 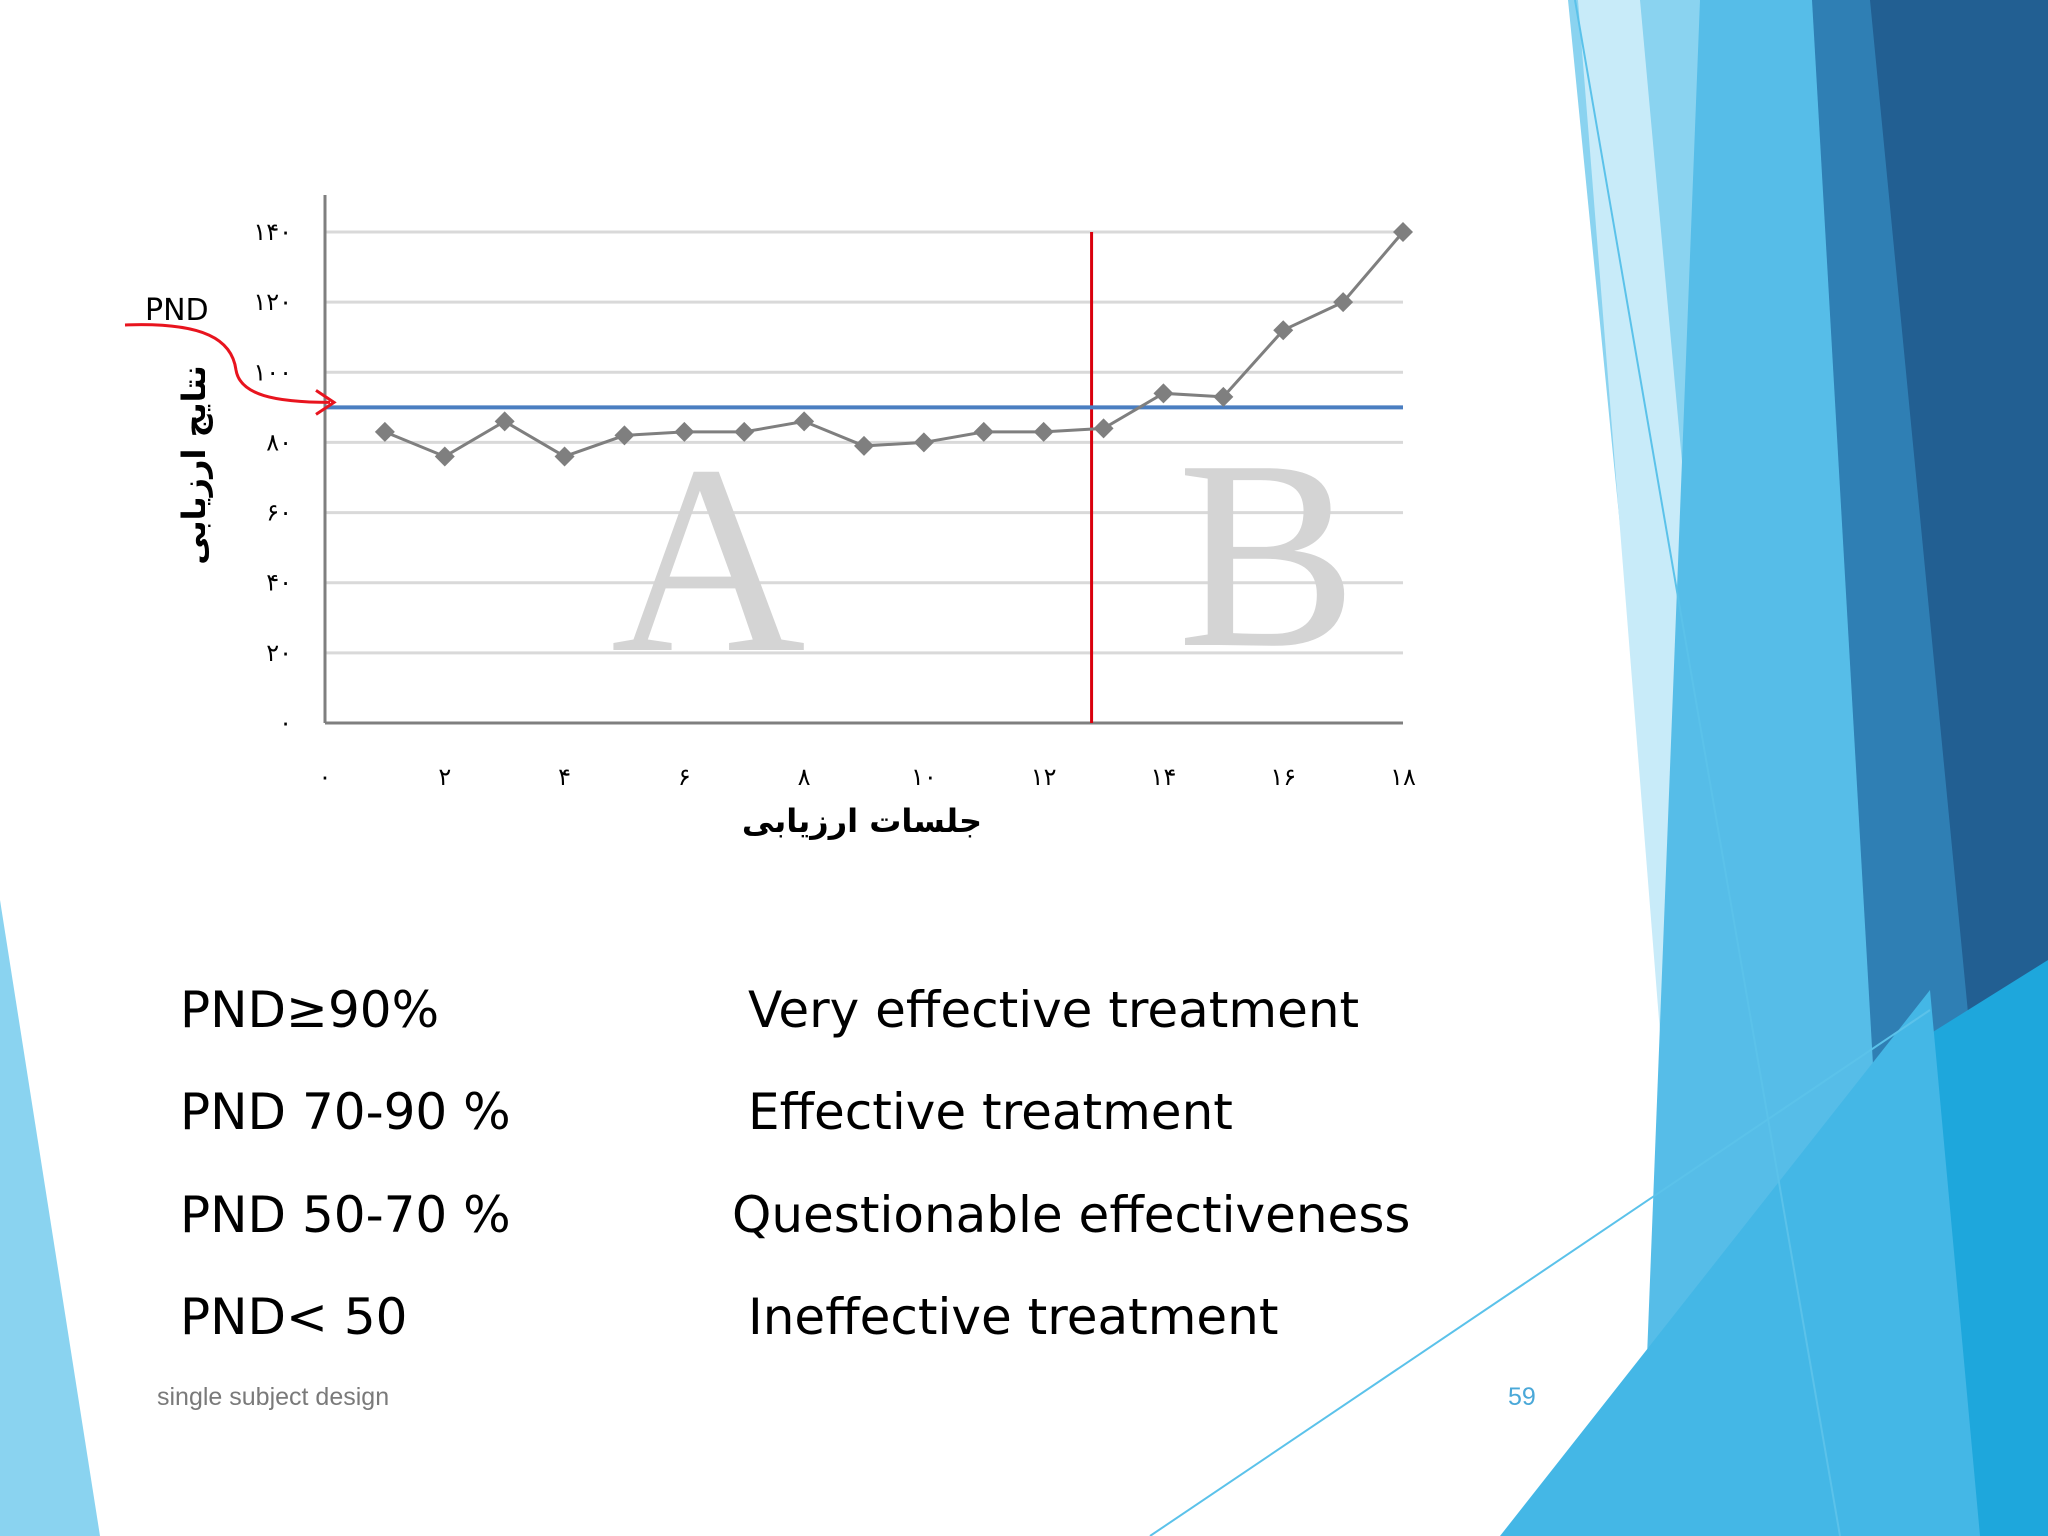 What do you see at coordinates (310, 1010) in the screenshot?
I see `pnd-range: PND≥90%` at bounding box center [310, 1010].